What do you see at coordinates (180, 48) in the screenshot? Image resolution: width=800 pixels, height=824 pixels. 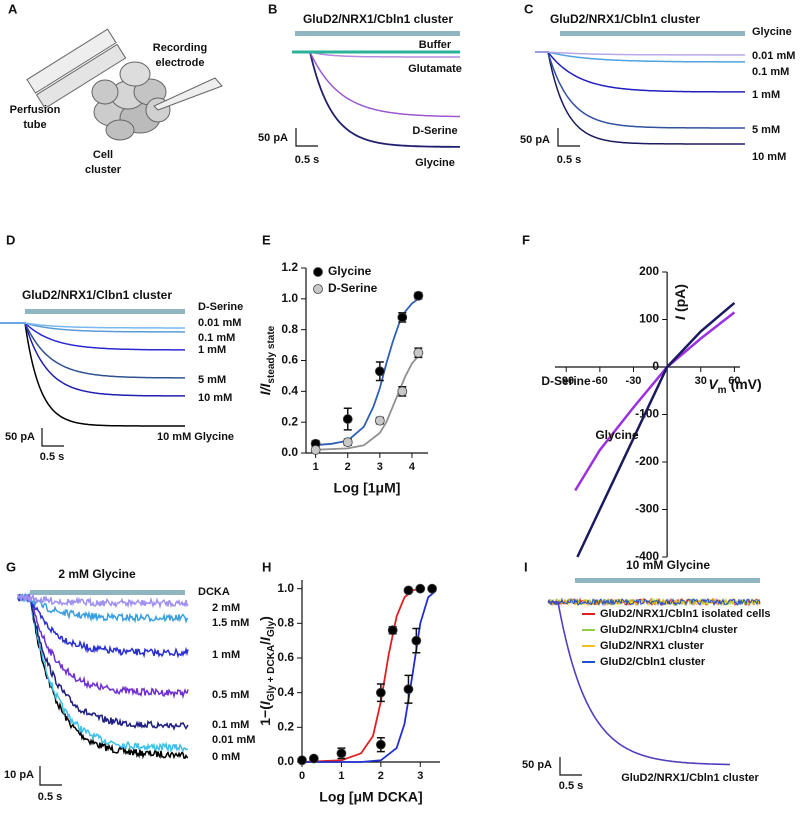 I see `annotation: Recording` at bounding box center [180, 48].